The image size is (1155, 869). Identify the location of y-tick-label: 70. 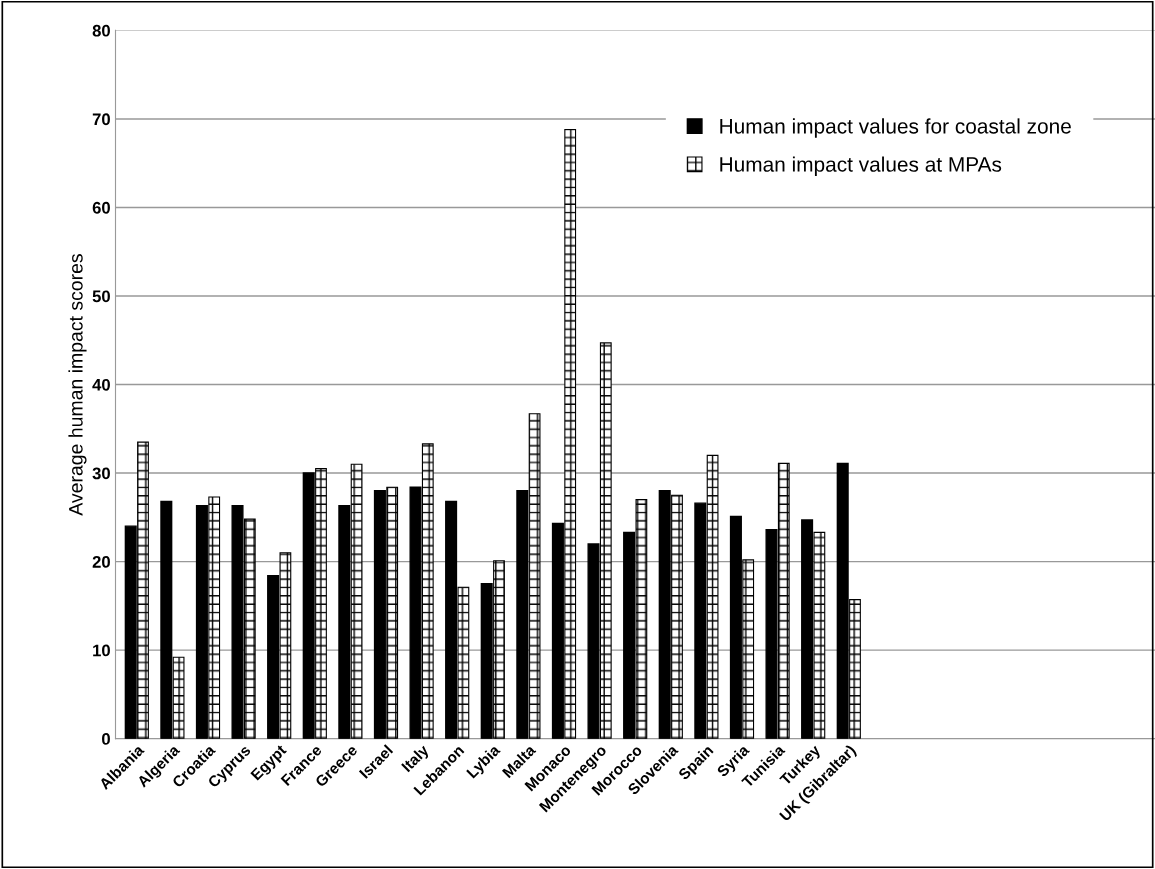
(101, 119).